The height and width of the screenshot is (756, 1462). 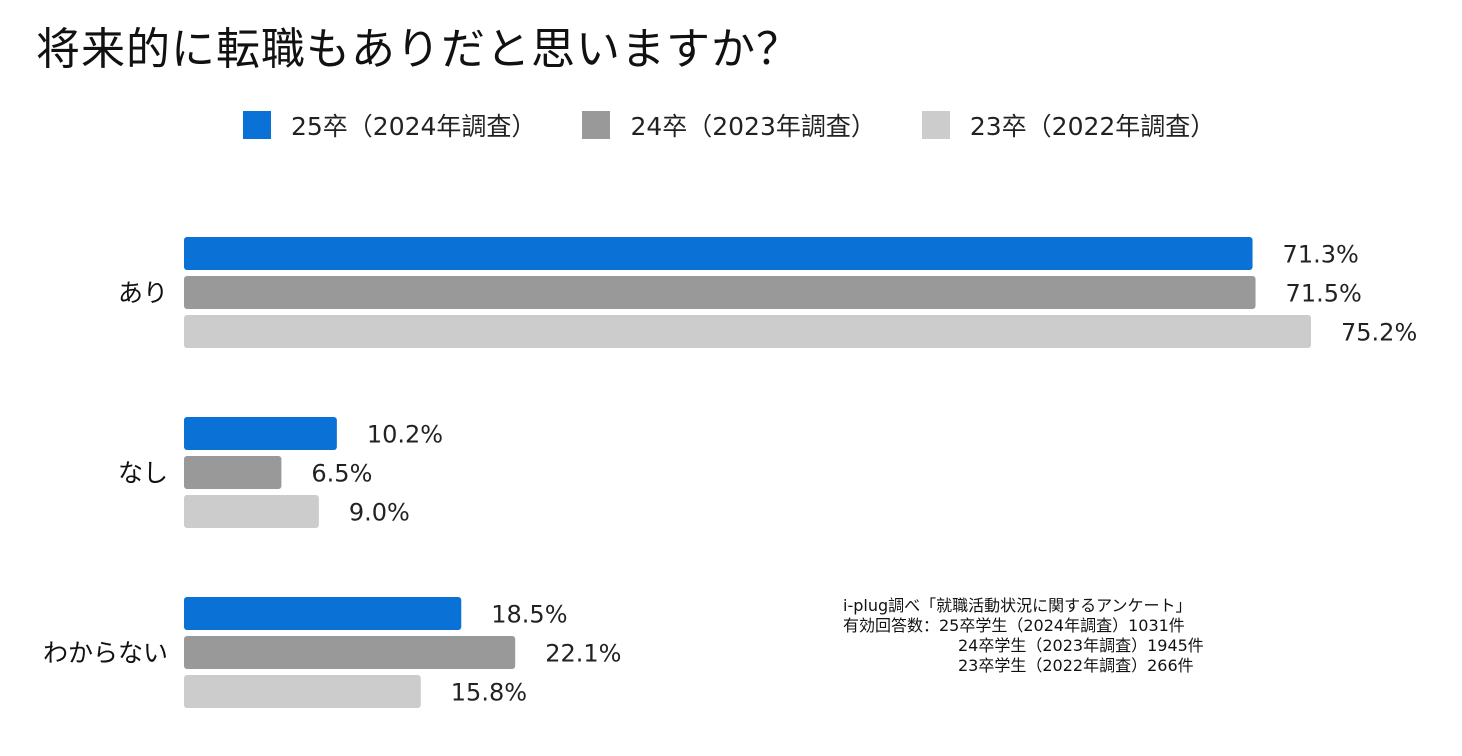 I want to click on chart-legend: 25卒（2024年調査） 24卒（2023年調査） 23卒（2022年調査）, so click(x=729, y=125).